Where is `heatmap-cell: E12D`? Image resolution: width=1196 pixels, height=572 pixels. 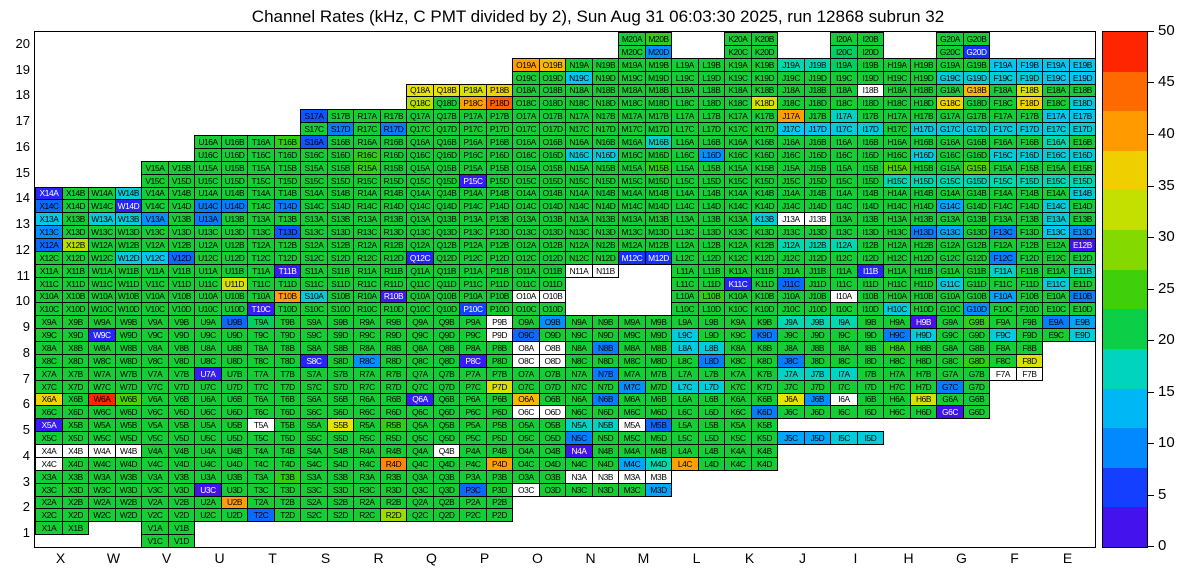 heatmap-cell: E12D is located at coordinates (1082, 258).